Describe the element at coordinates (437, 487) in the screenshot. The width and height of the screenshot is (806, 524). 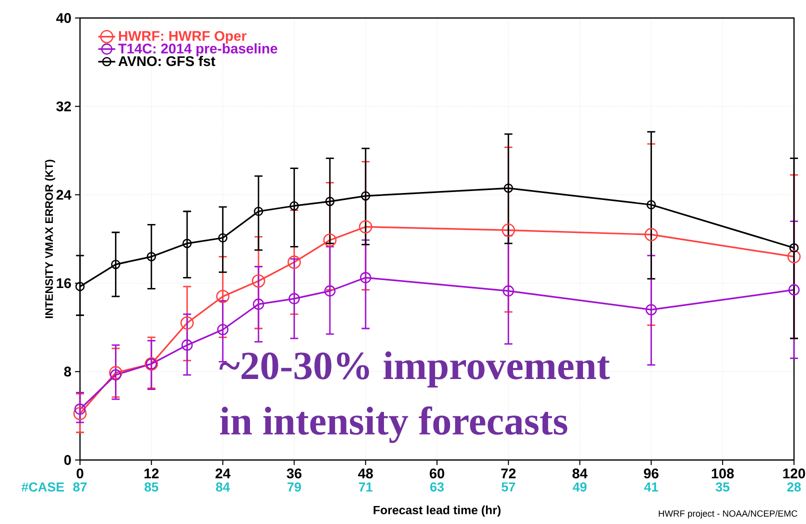
I see `text: 63` at that location.